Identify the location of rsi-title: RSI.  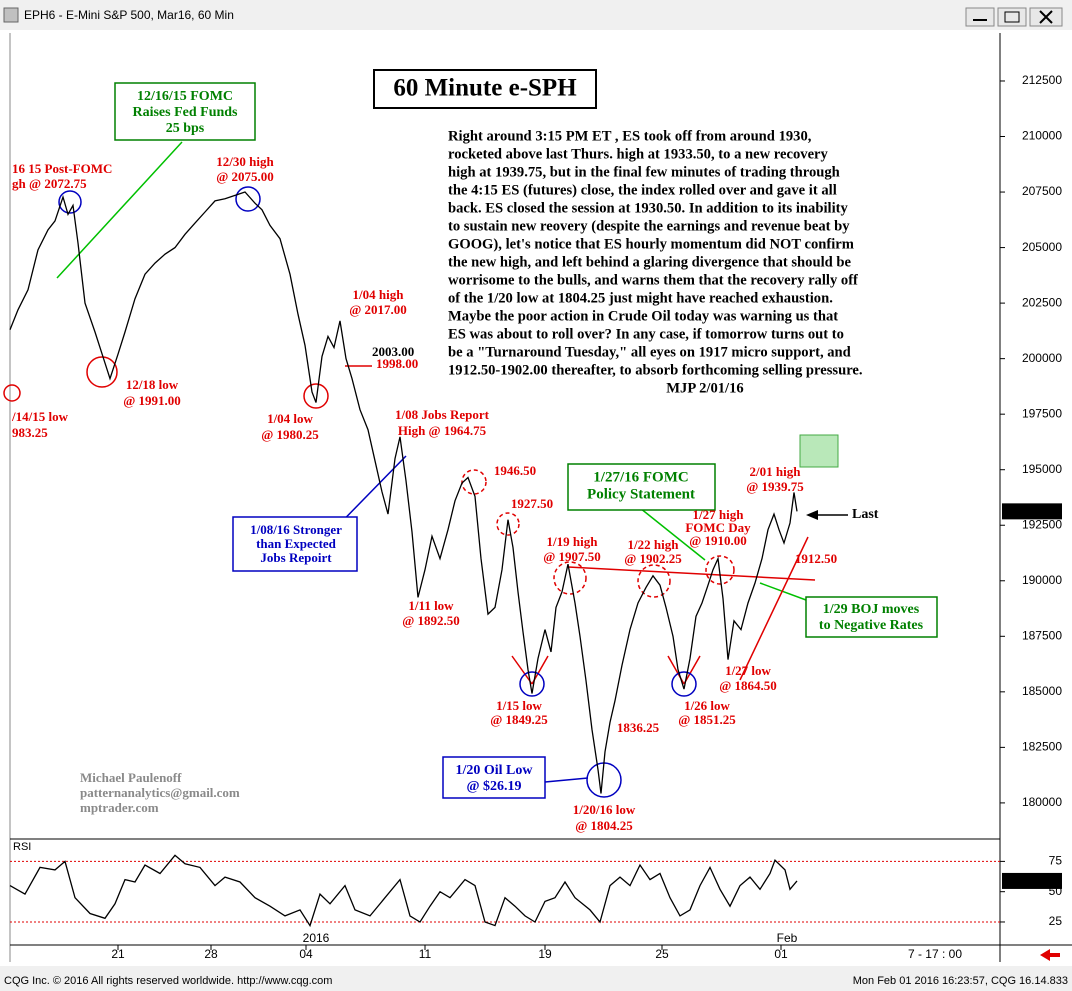
(22, 847).